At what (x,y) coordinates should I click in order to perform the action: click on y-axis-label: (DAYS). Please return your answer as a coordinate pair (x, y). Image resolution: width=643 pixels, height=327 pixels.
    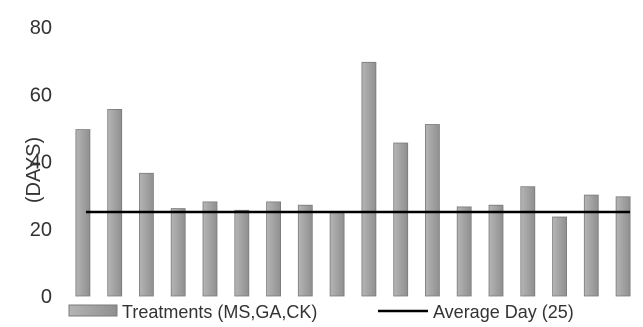
    Looking at the image, I should click on (34, 170).